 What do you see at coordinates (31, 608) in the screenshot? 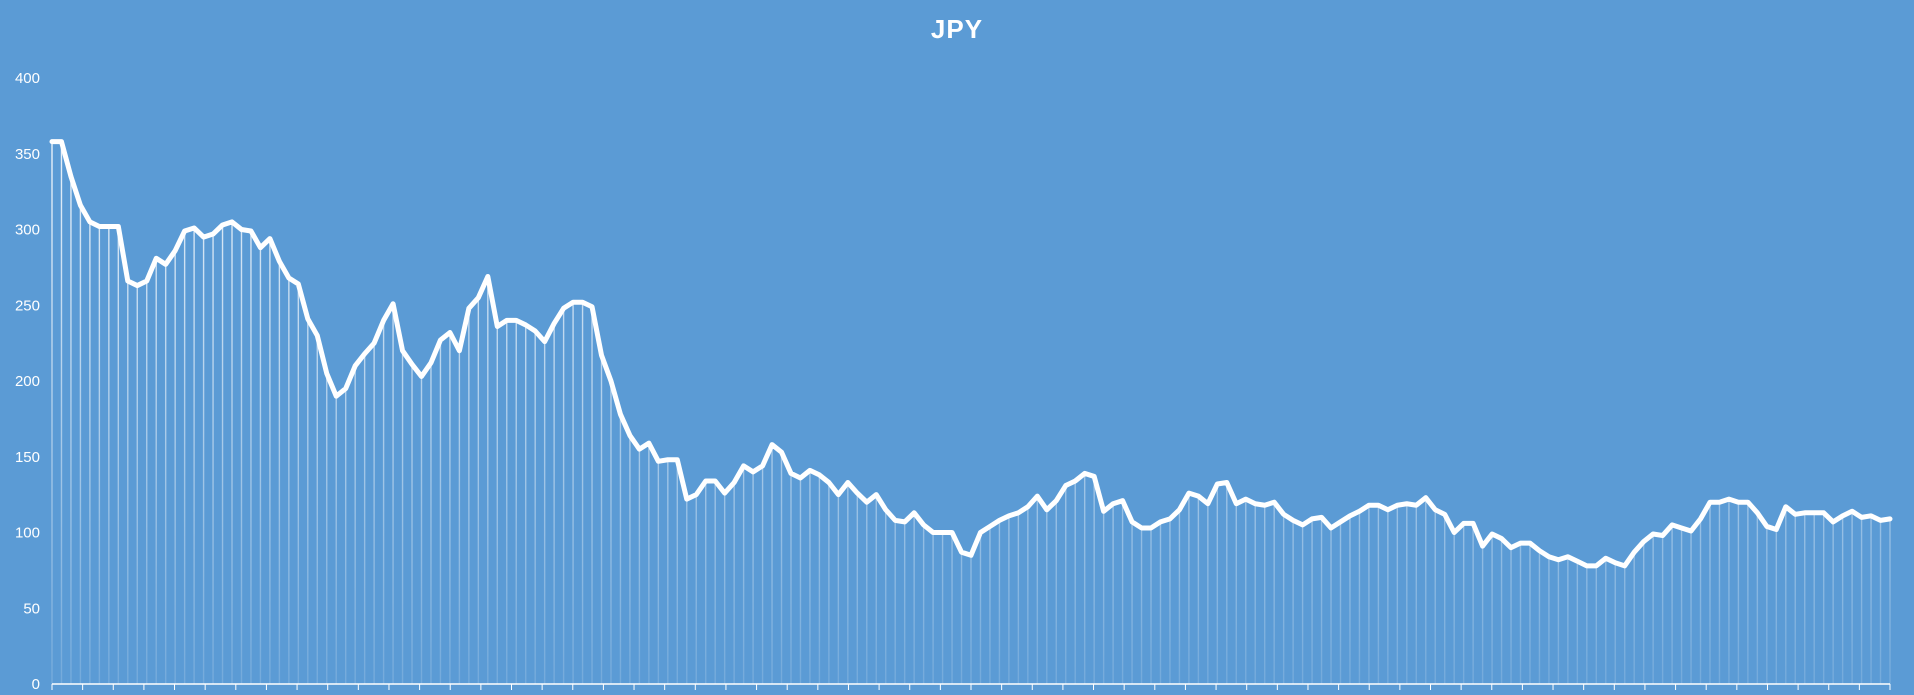
I see `y-tick-label: 50` at bounding box center [31, 608].